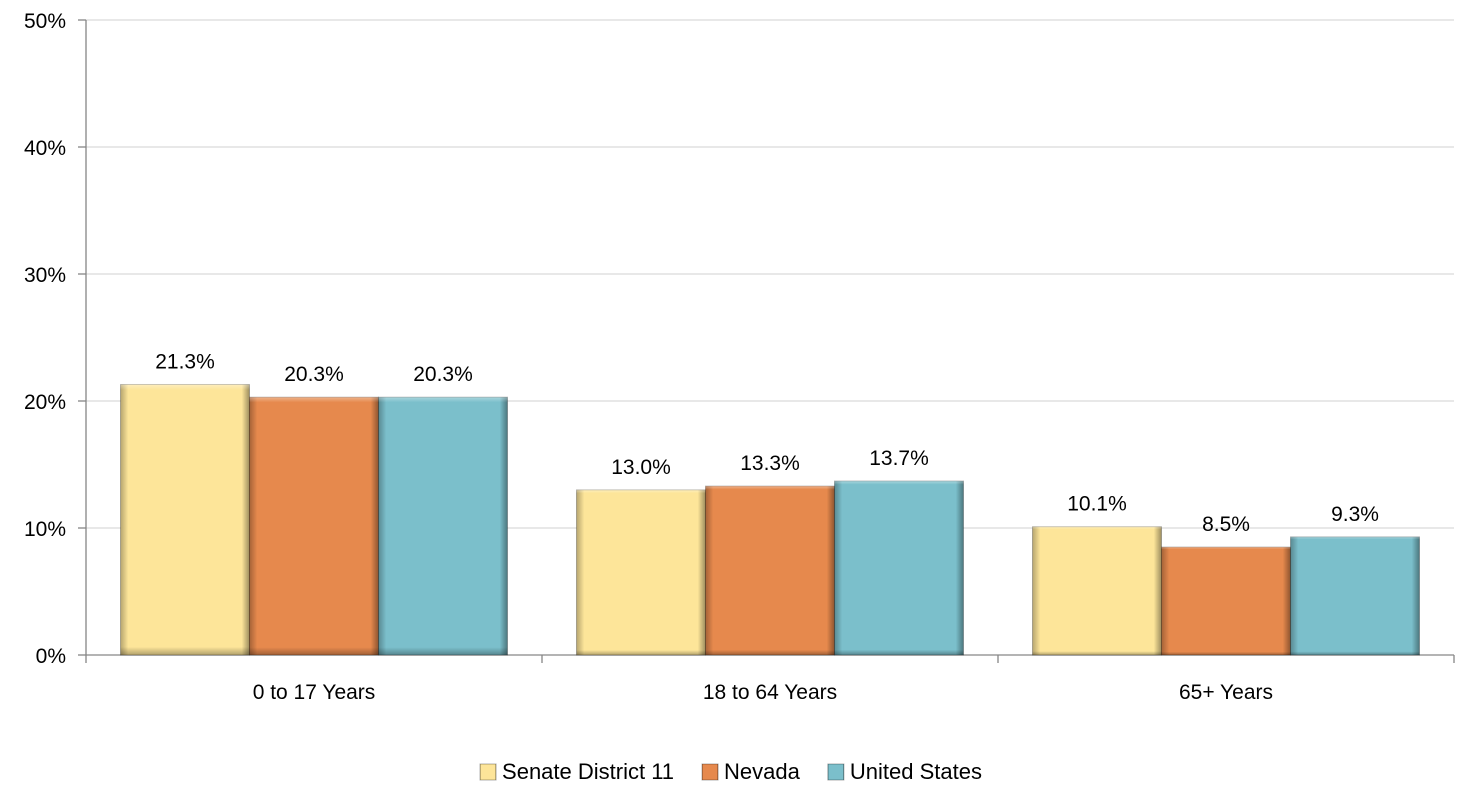 The width and height of the screenshot is (1462, 793). Describe the element at coordinates (45, 275) in the screenshot. I see `y-tick-label: 30%` at that location.